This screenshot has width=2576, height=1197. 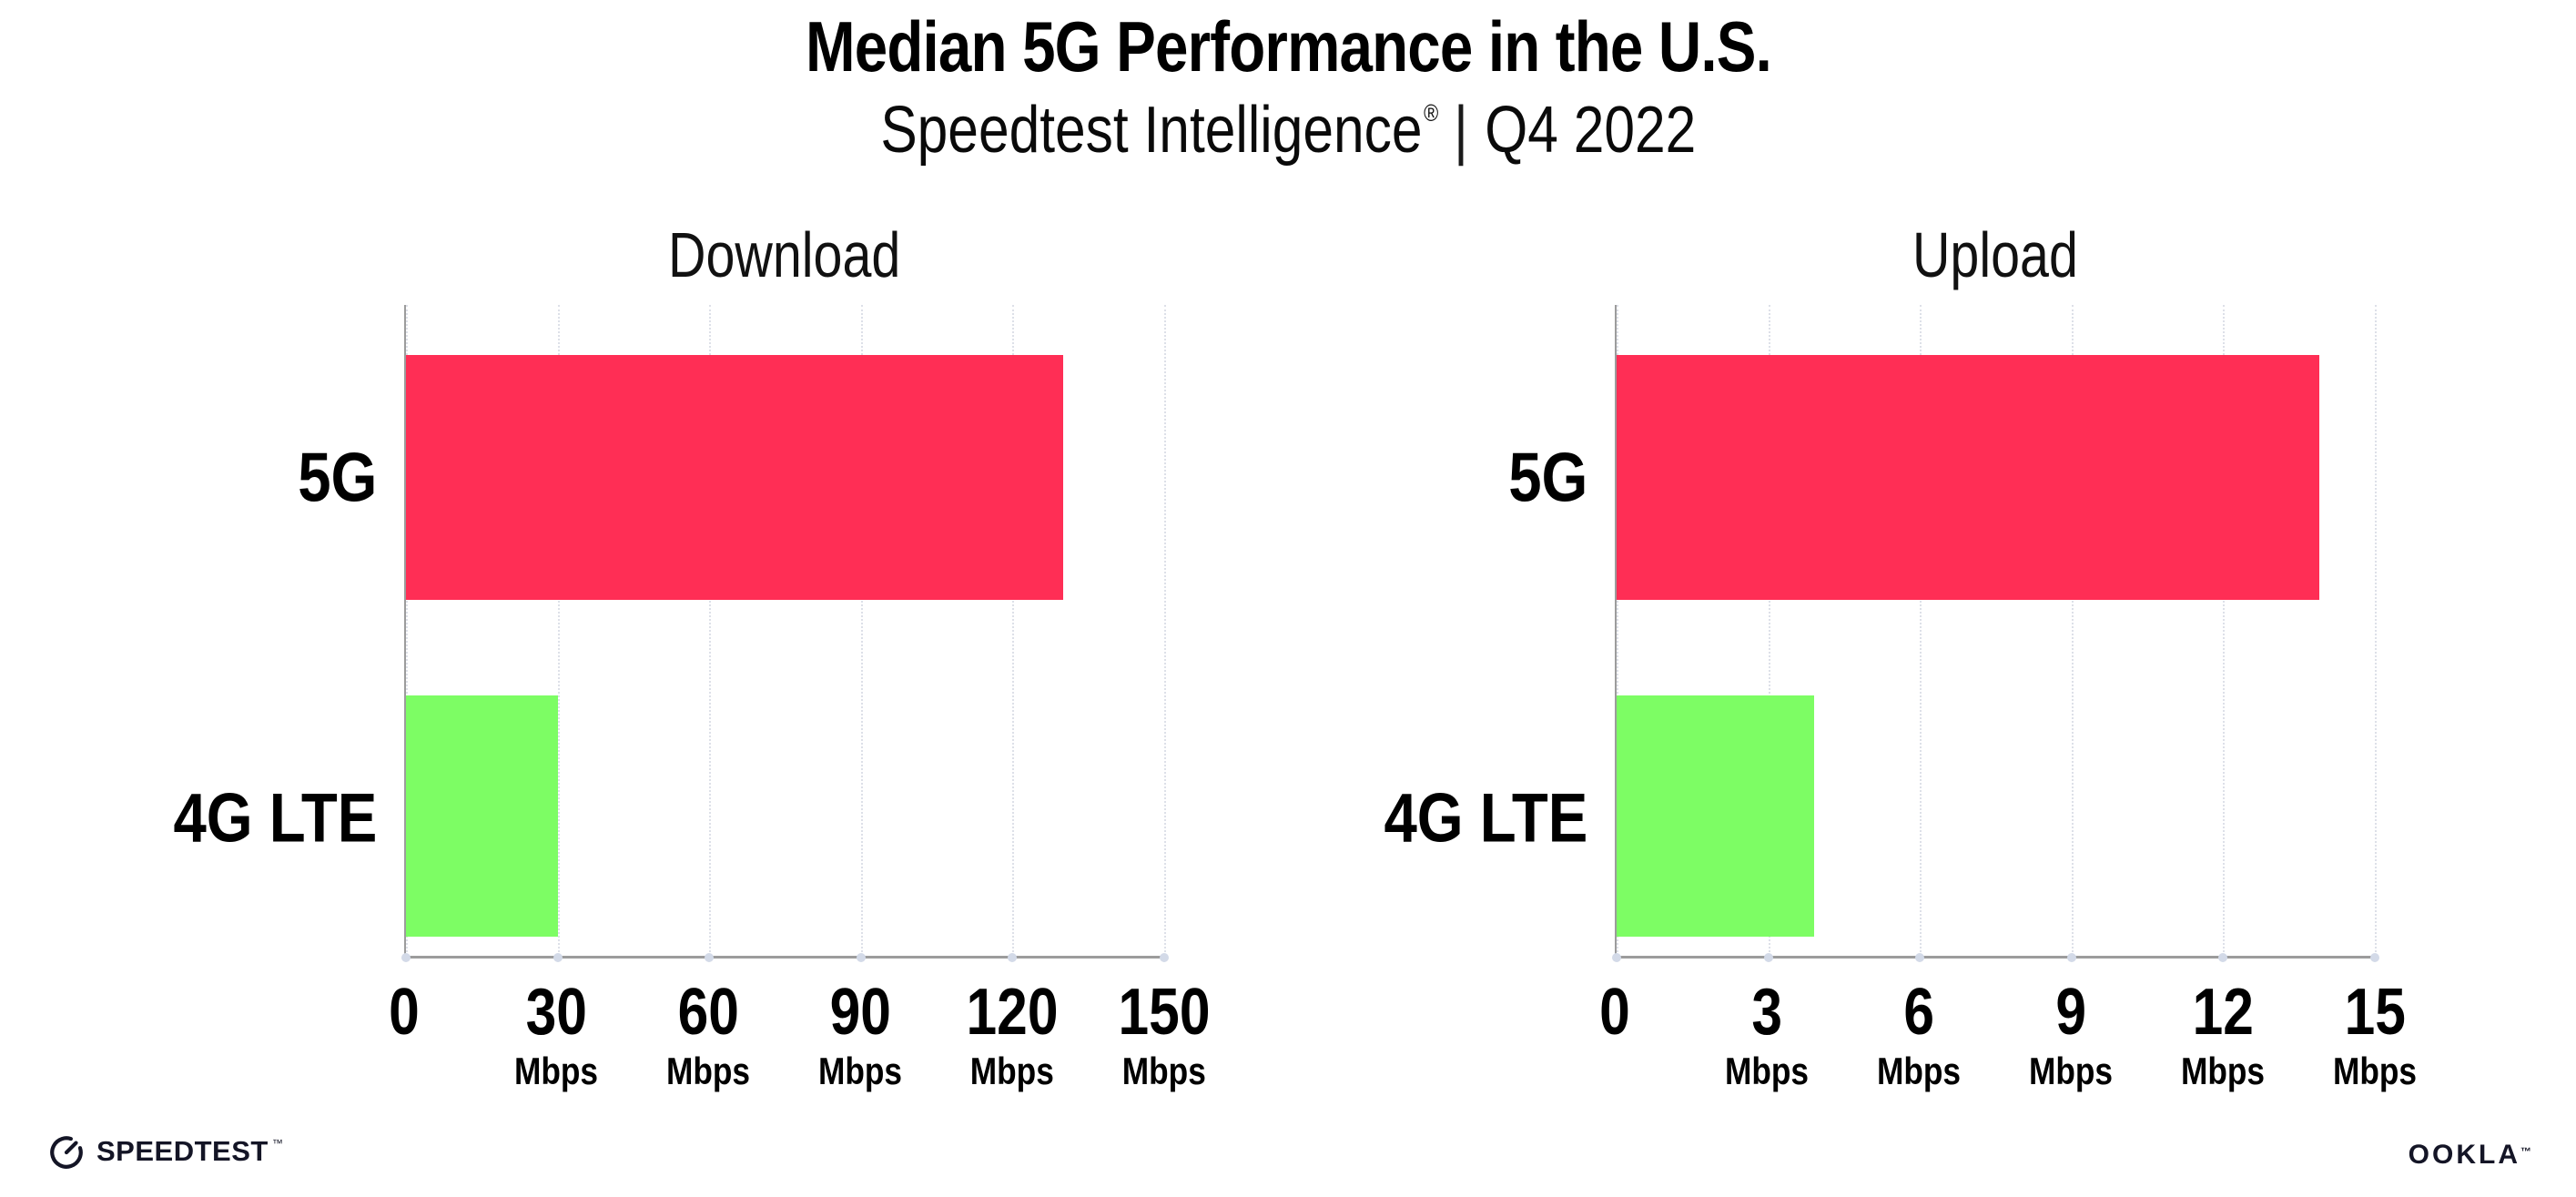 I want to click on x-tick-60: 60 Mbps, so click(x=708, y=1036).